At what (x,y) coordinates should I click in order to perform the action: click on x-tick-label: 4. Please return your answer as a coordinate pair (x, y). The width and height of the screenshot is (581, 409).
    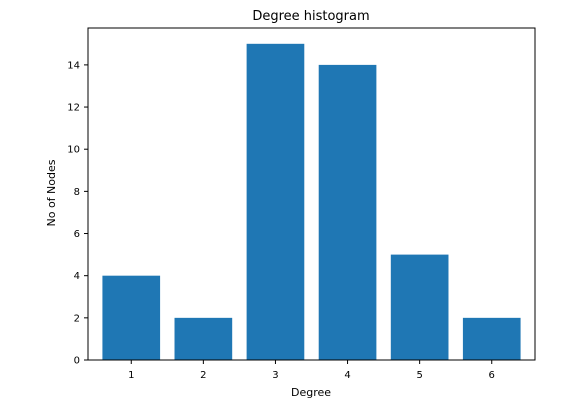
    Looking at the image, I should click on (347, 375).